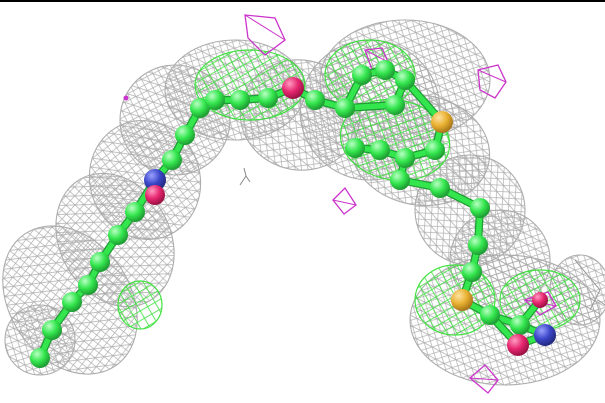  Describe the element at coordinates (126, 98) in the screenshot. I see `negative-density-dot` at that location.